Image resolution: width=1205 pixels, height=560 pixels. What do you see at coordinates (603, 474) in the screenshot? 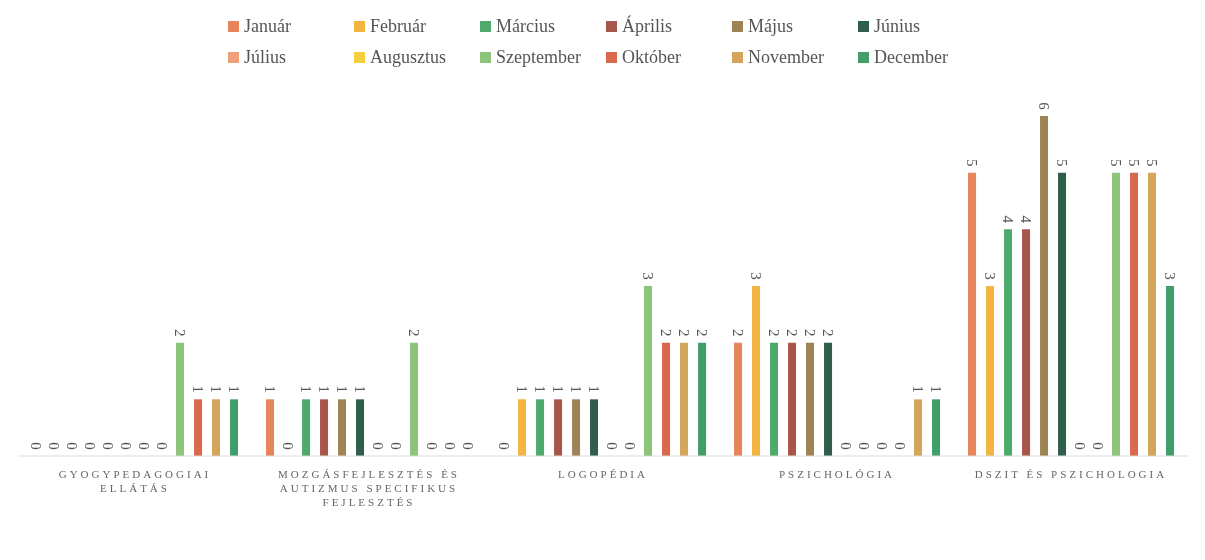
I see `x-tick-label: LOGOPÉDIA` at bounding box center [603, 474].